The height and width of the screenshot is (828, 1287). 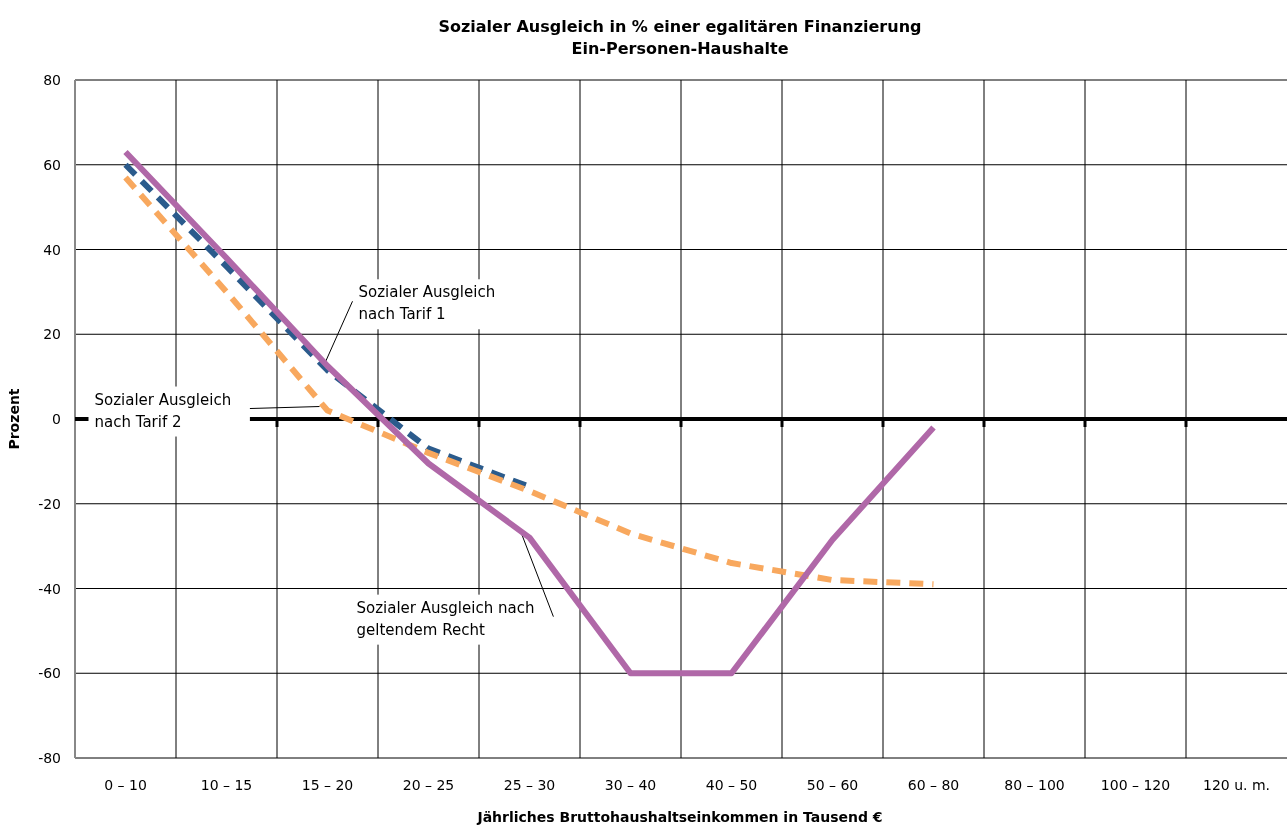 What do you see at coordinates (731, 785) in the screenshot?
I see `x-tick-label: 40 – 50` at bounding box center [731, 785].